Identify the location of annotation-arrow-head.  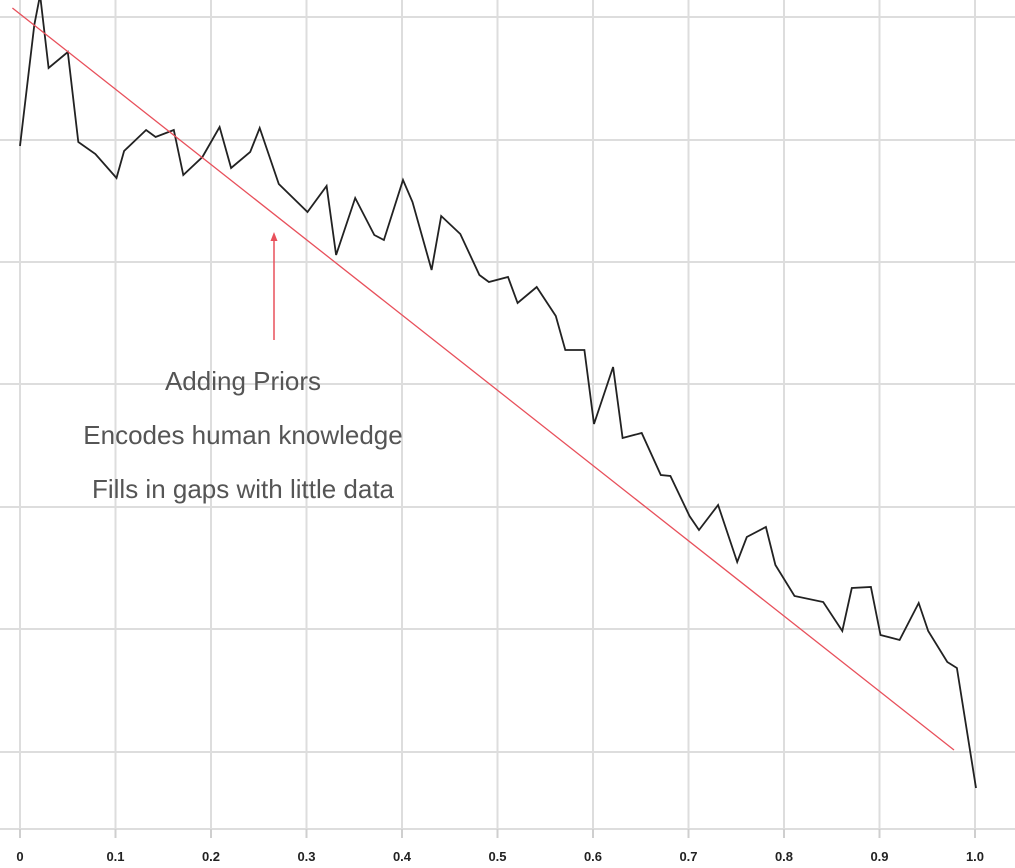
(274, 236).